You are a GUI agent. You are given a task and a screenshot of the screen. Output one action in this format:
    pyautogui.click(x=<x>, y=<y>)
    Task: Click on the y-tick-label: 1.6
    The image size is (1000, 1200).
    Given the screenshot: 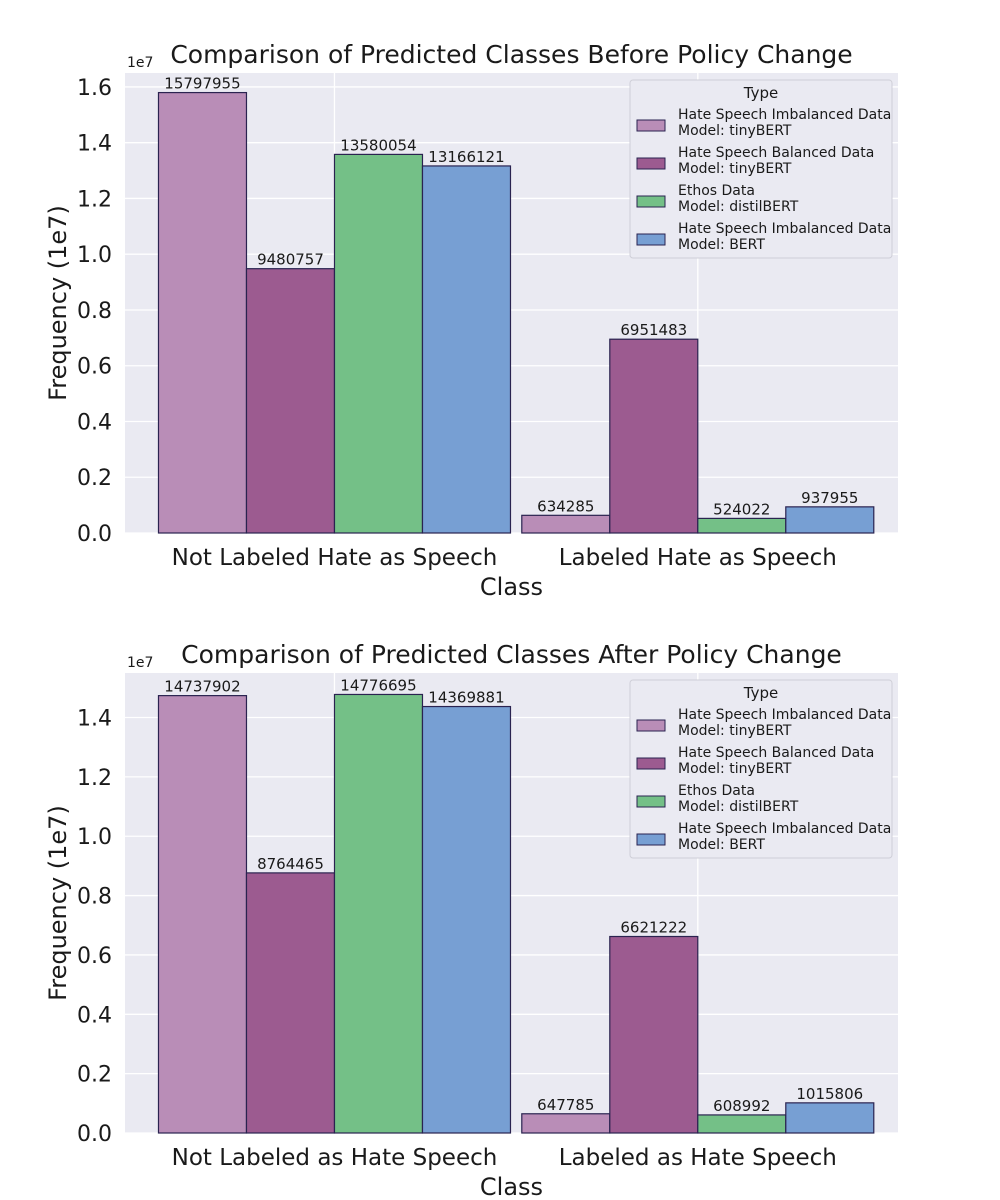 What is the action you would take?
    pyautogui.click(x=94, y=88)
    